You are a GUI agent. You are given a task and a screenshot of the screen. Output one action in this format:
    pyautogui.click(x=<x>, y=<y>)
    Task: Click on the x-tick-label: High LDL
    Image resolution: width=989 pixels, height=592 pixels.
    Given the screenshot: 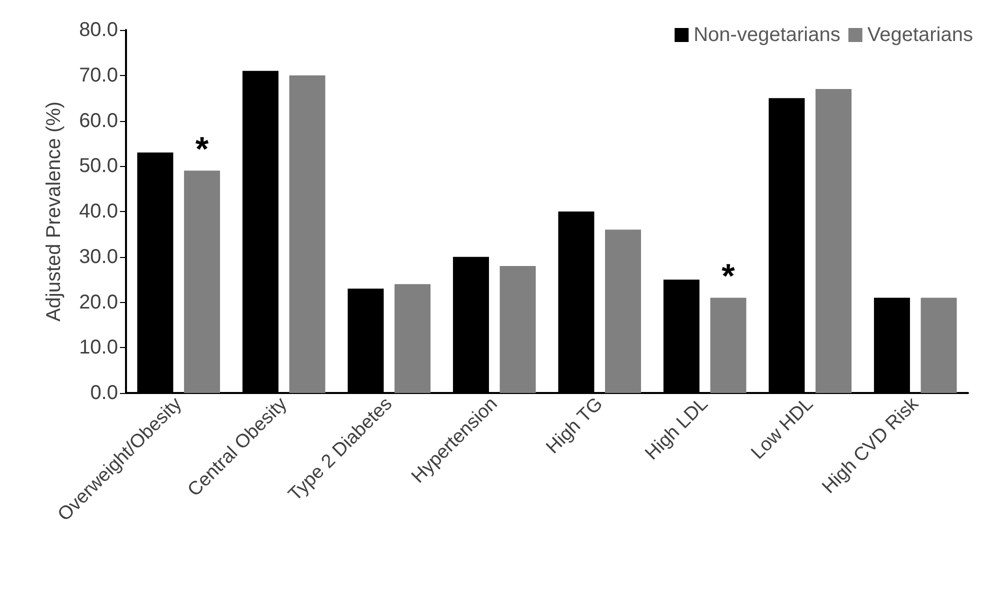 What is the action you would take?
    pyautogui.click(x=676, y=429)
    